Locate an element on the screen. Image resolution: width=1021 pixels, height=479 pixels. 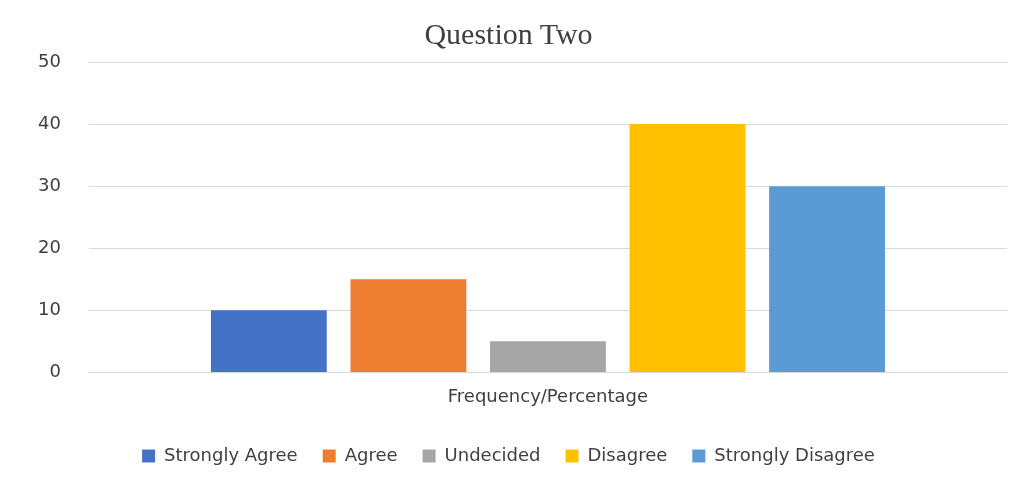
y-tick-label: 10 is located at coordinates (49, 308).